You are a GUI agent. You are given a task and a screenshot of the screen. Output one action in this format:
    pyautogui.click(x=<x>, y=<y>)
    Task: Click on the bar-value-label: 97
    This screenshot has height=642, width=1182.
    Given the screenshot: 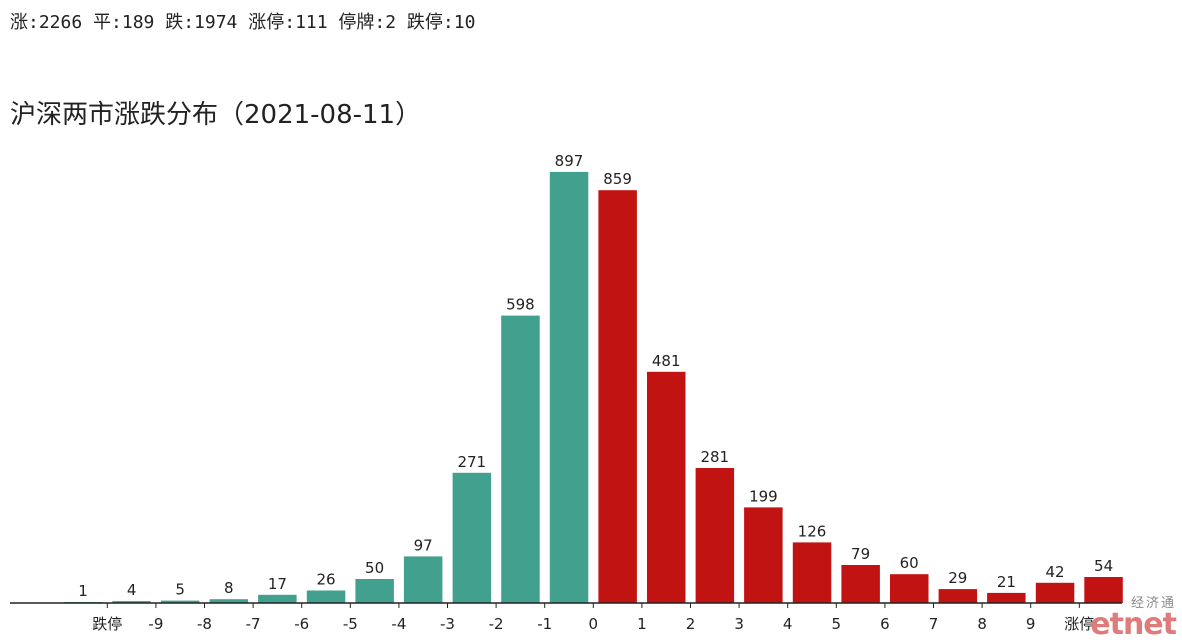 What is the action you would take?
    pyautogui.click(x=423, y=545)
    